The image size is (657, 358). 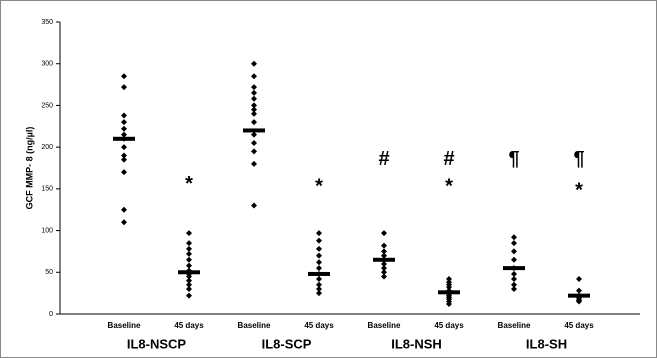 What do you see at coordinates (47, 105) in the screenshot?
I see `y-tick-label: 250` at bounding box center [47, 105].